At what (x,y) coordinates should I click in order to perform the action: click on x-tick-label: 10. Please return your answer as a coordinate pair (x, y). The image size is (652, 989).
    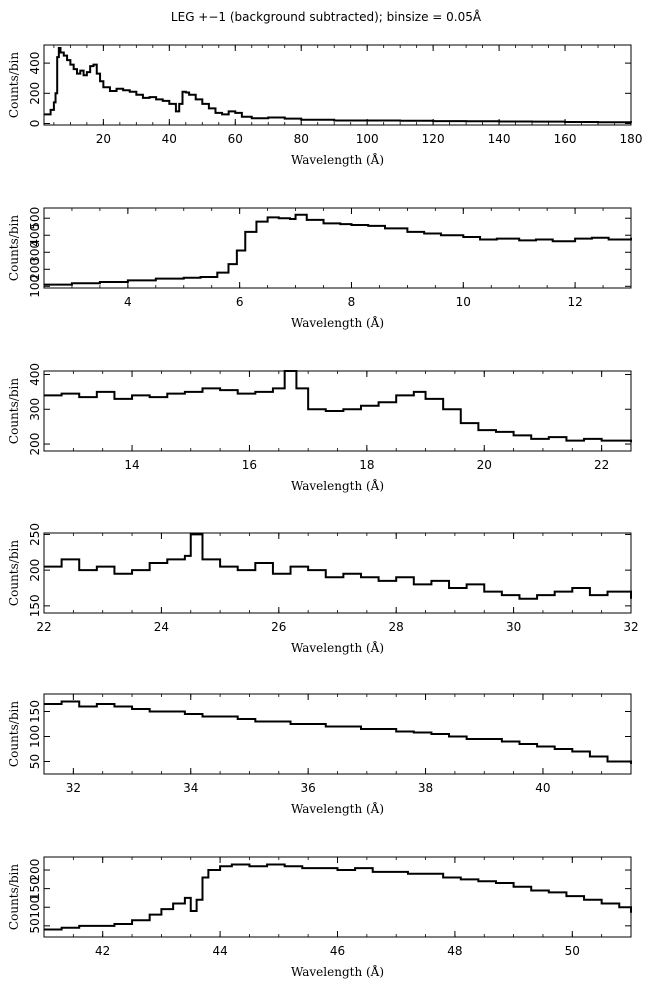
    Looking at the image, I should click on (463, 302).